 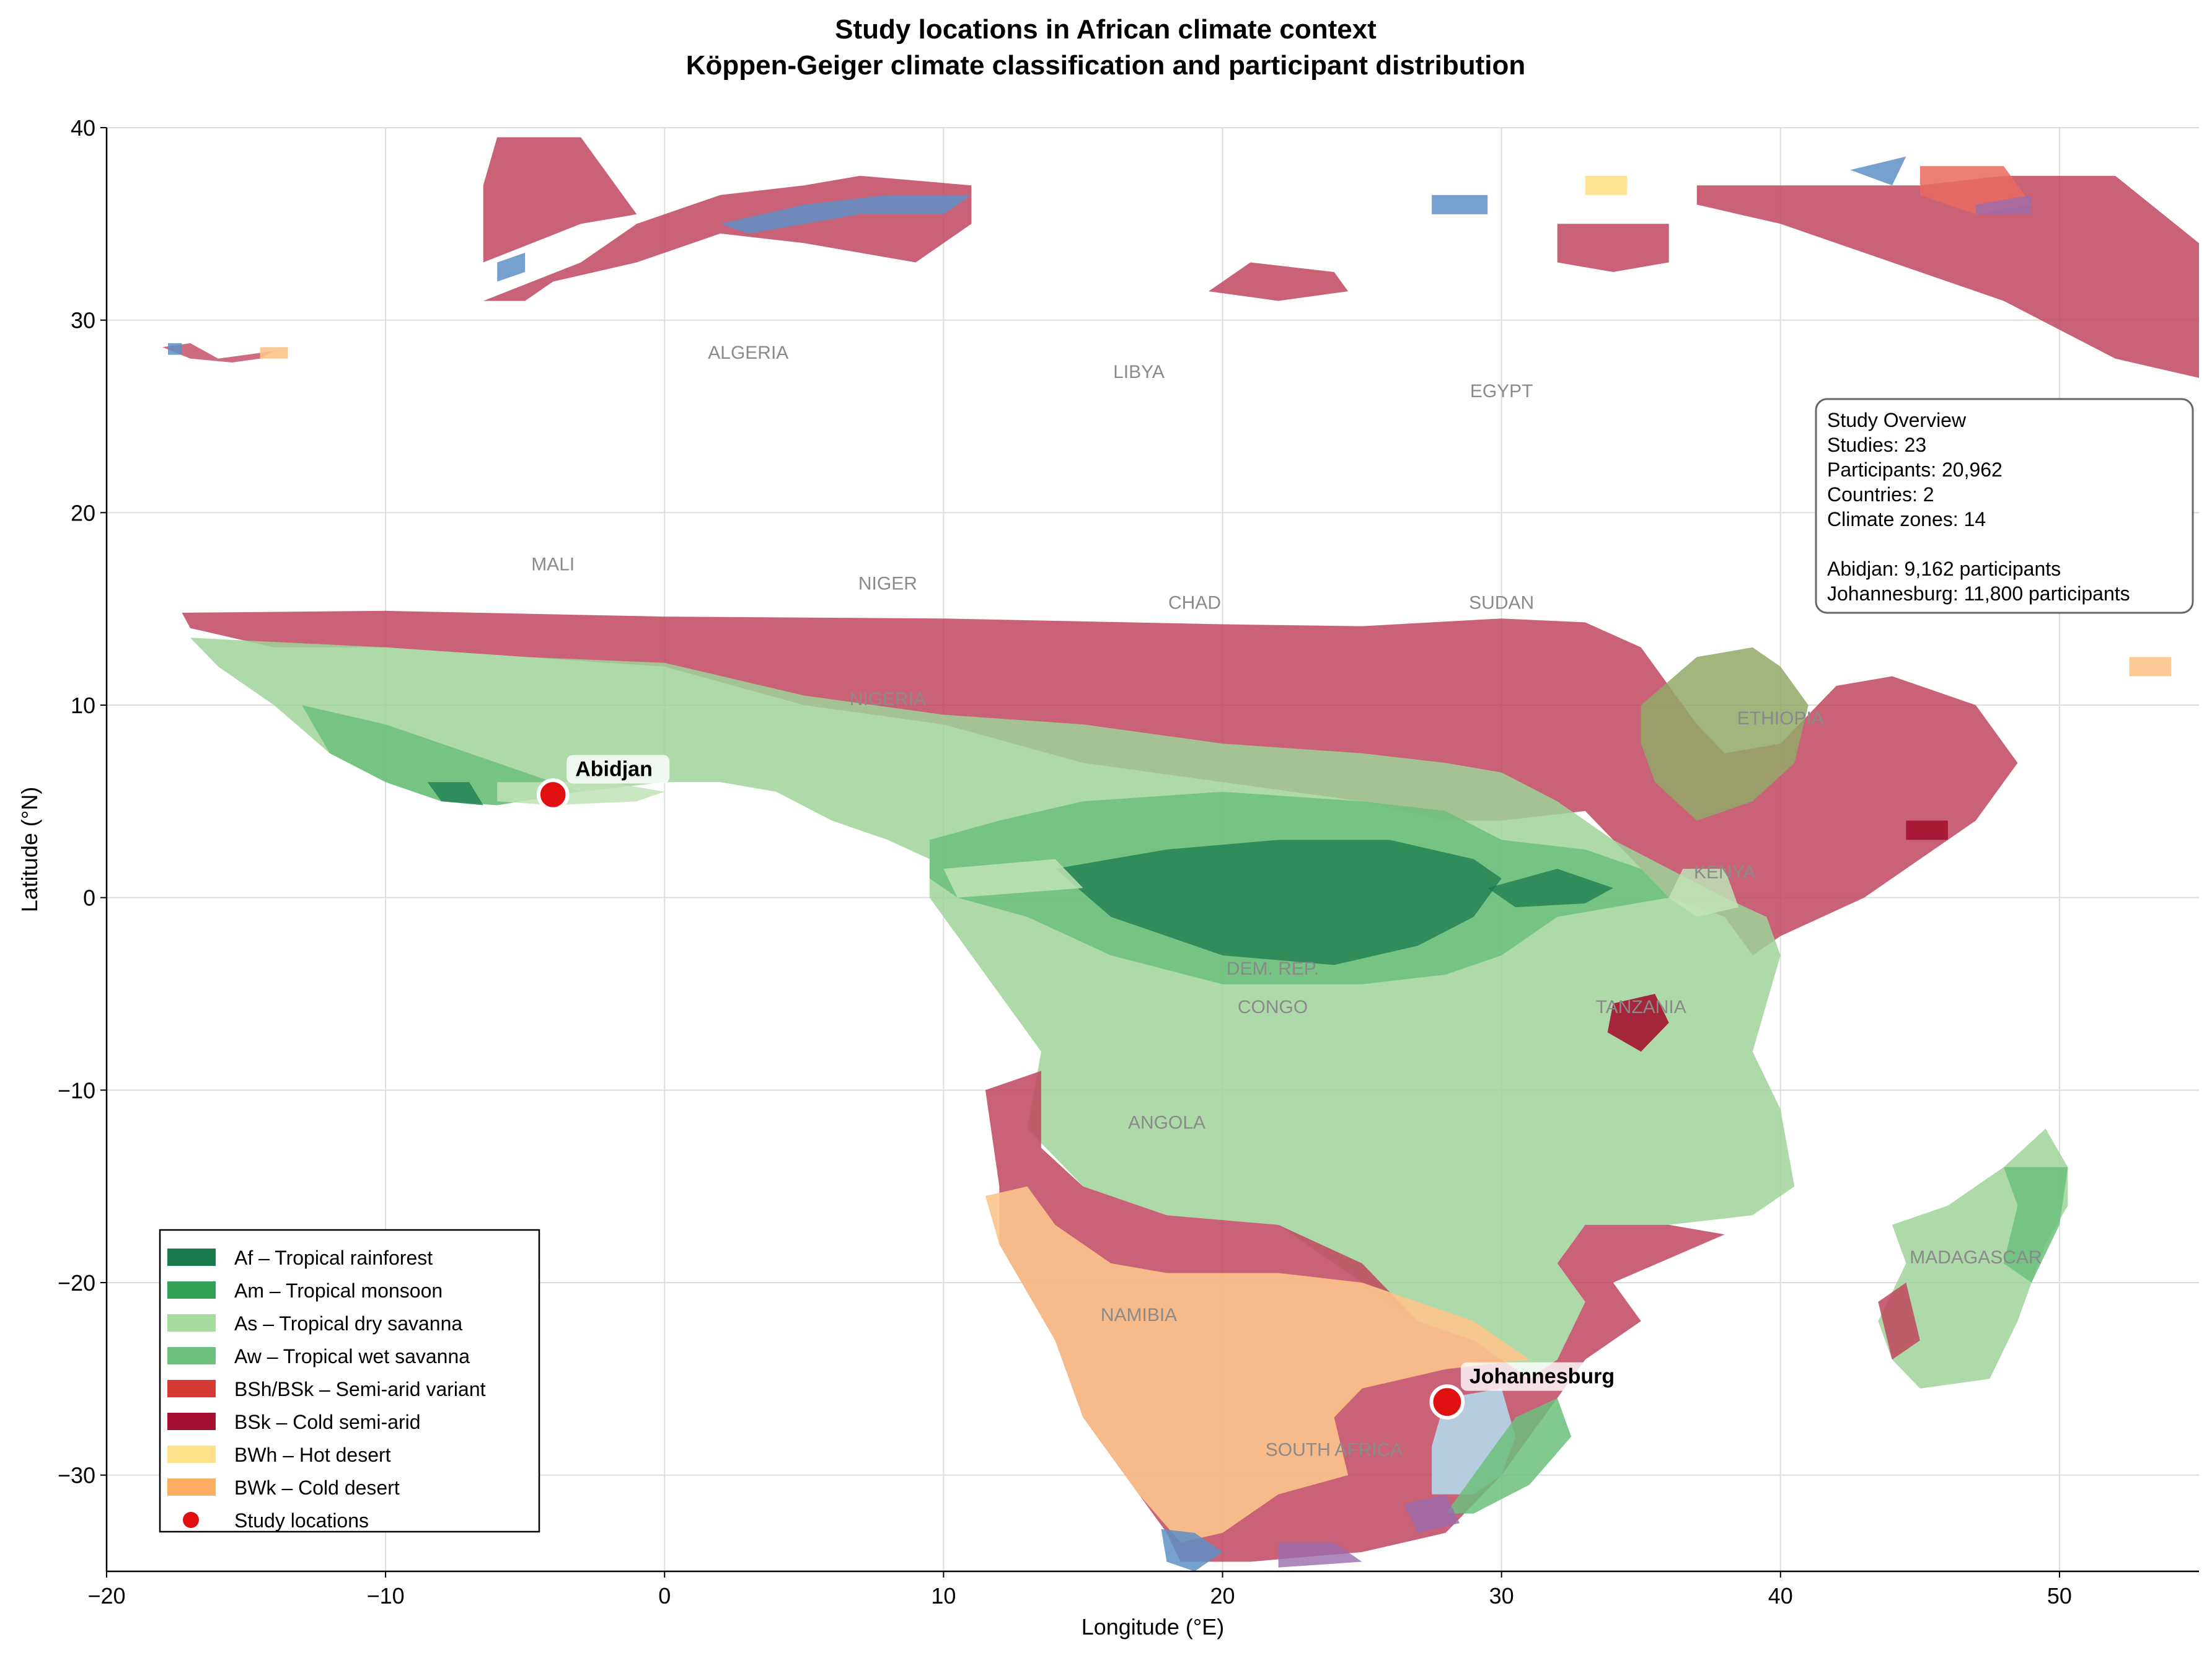 I want to click on zone-somalia-cold-semi-arid, so click(x=1927, y=830).